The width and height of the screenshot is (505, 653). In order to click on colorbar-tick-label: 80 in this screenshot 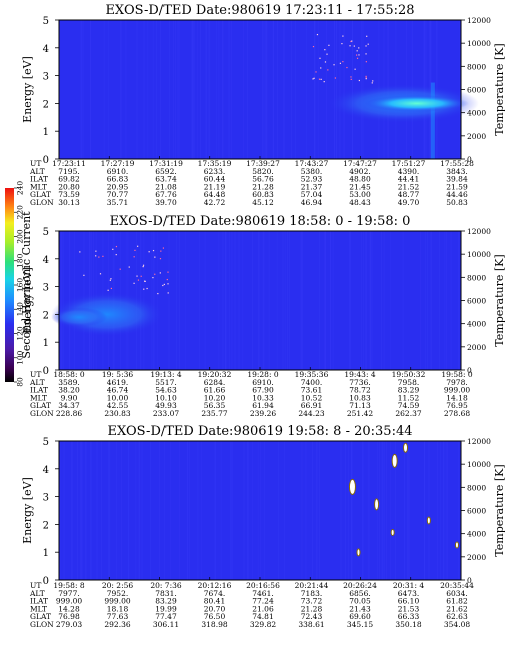, I will do `click(20, 382)`.